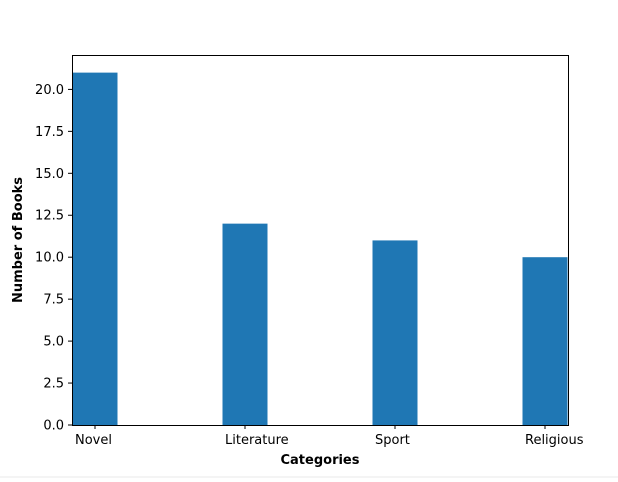 This screenshot has height=482, width=618. I want to click on y-tick-label: 5.0, so click(53, 342).